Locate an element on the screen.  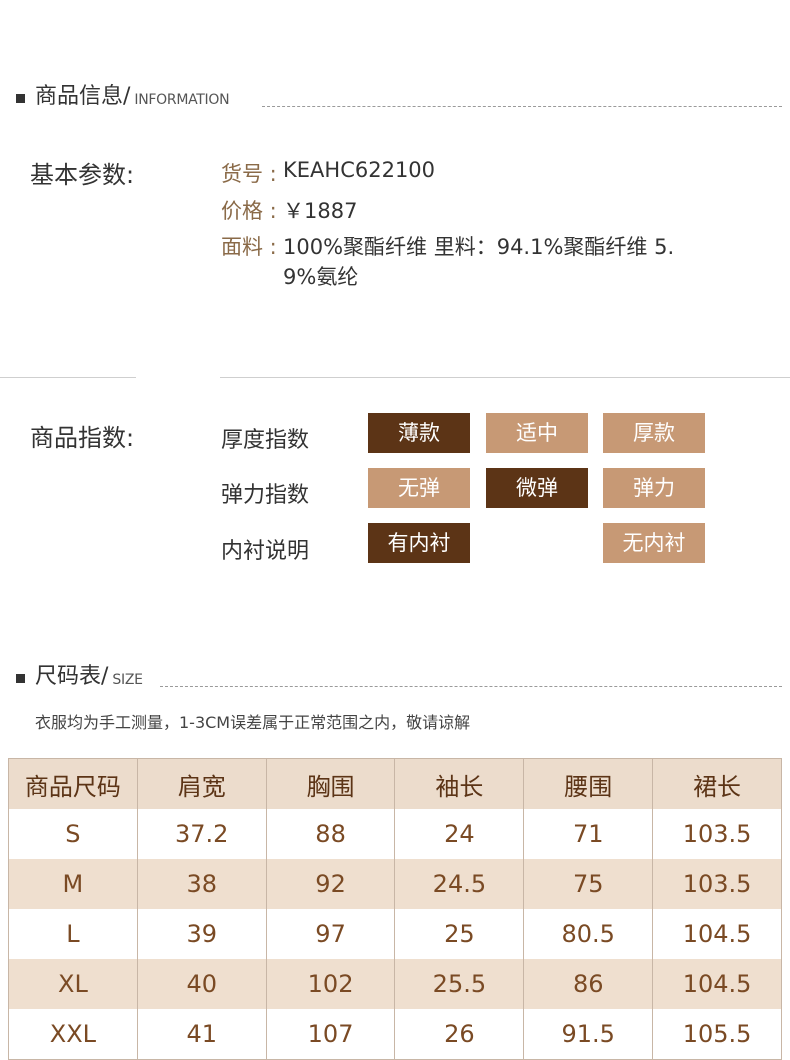
stretch-index-label: 弹力指数 is located at coordinates (265, 495).